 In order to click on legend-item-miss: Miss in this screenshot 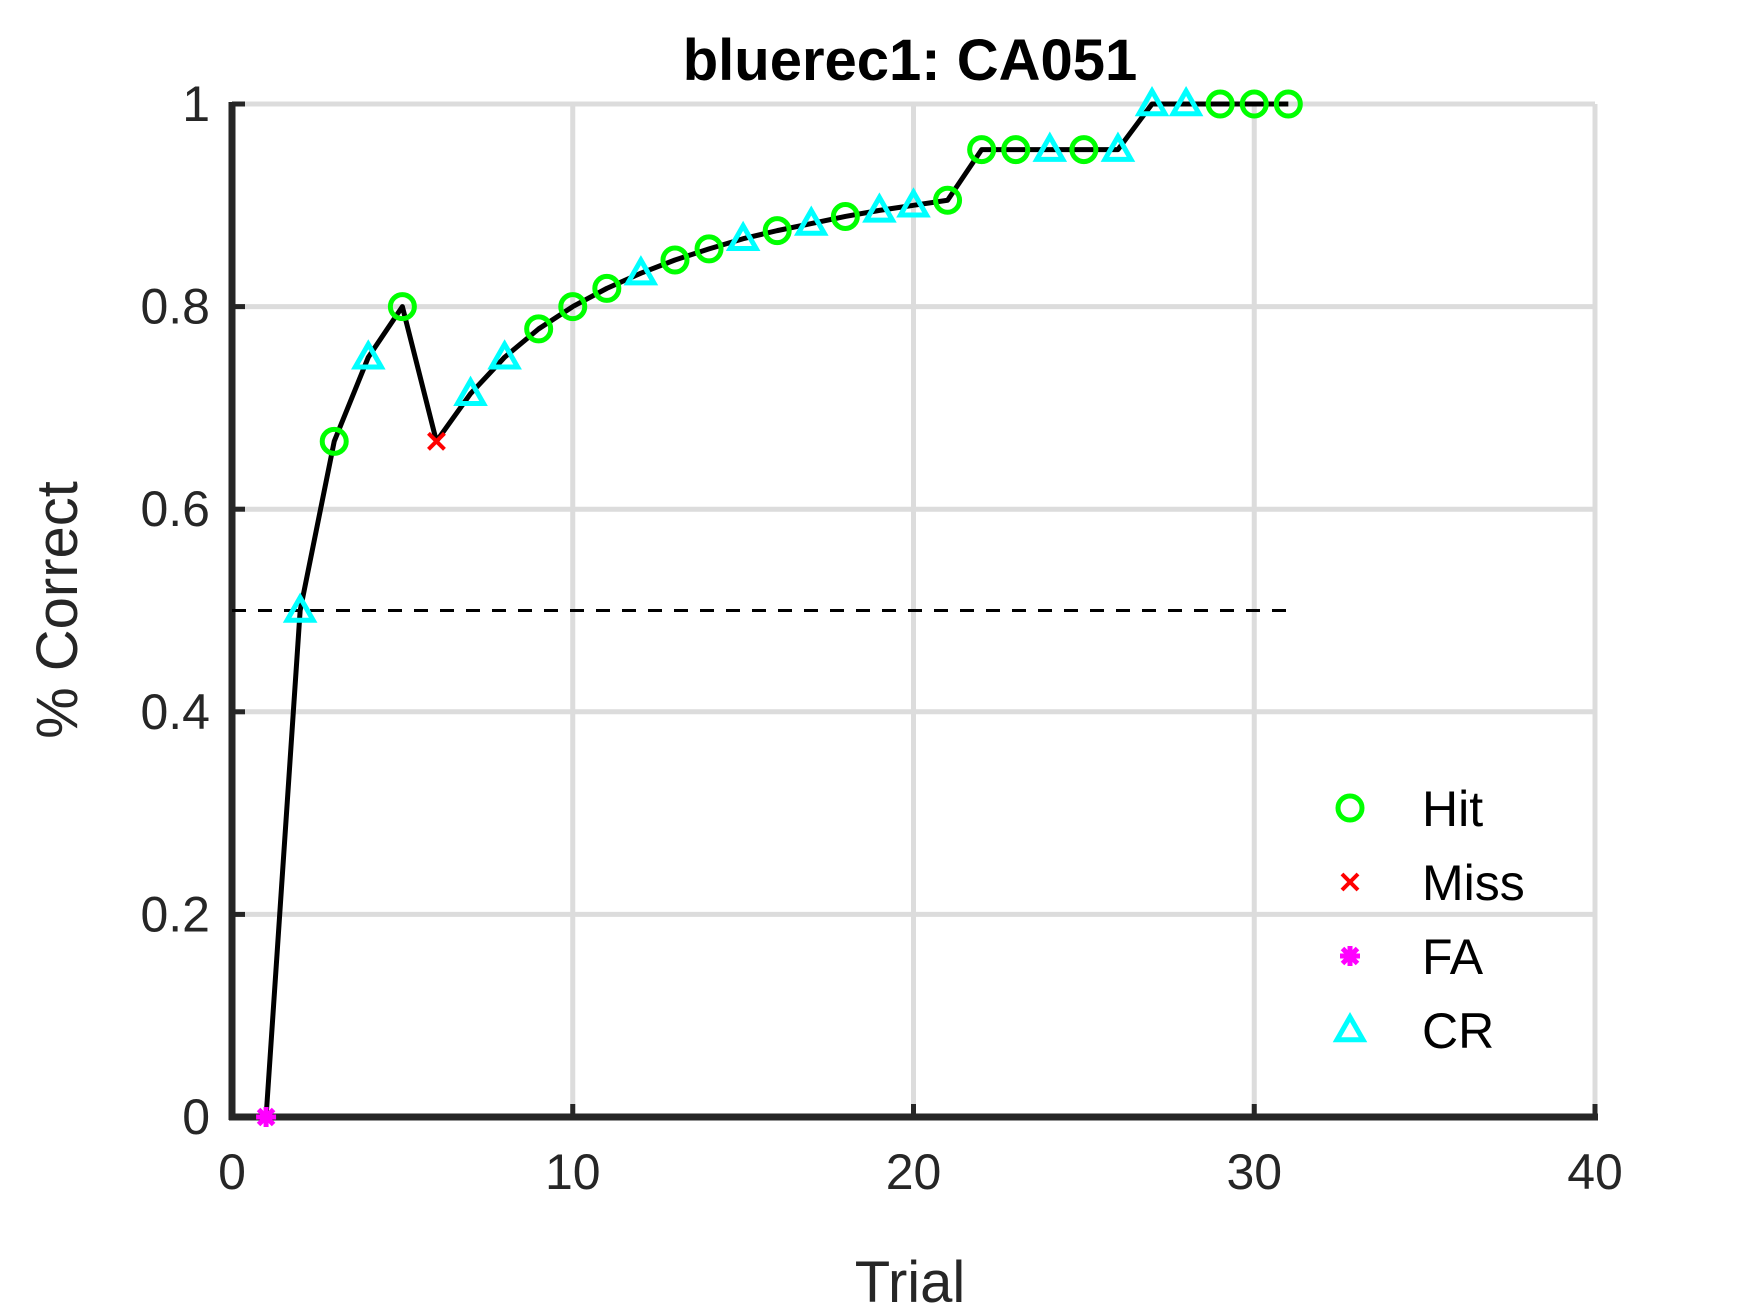, I will do `click(1432, 883)`.